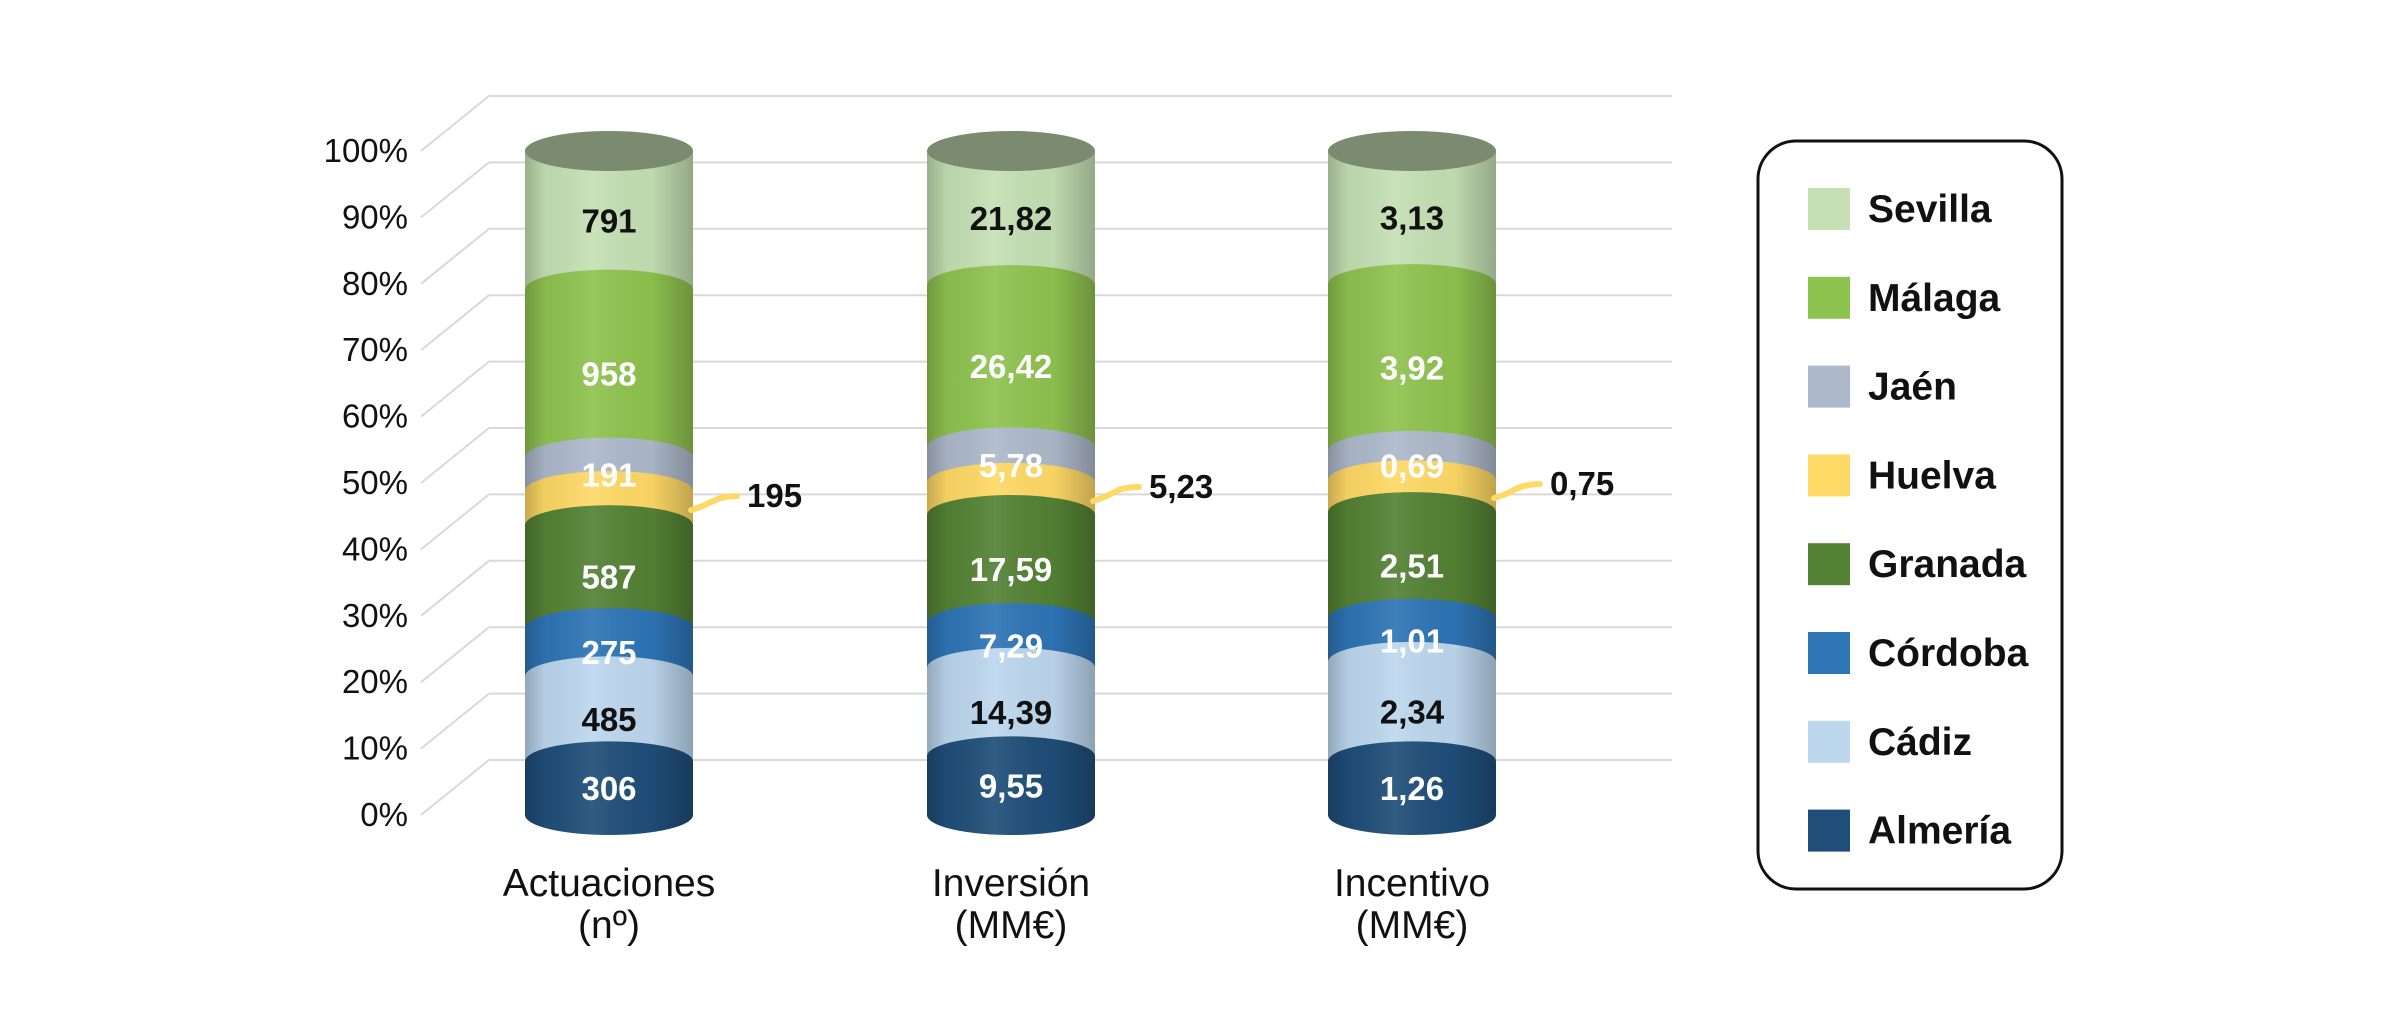 This screenshot has height=1031, width=2385. What do you see at coordinates (375, 349) in the screenshot?
I see `y-tick-label: 70%` at bounding box center [375, 349].